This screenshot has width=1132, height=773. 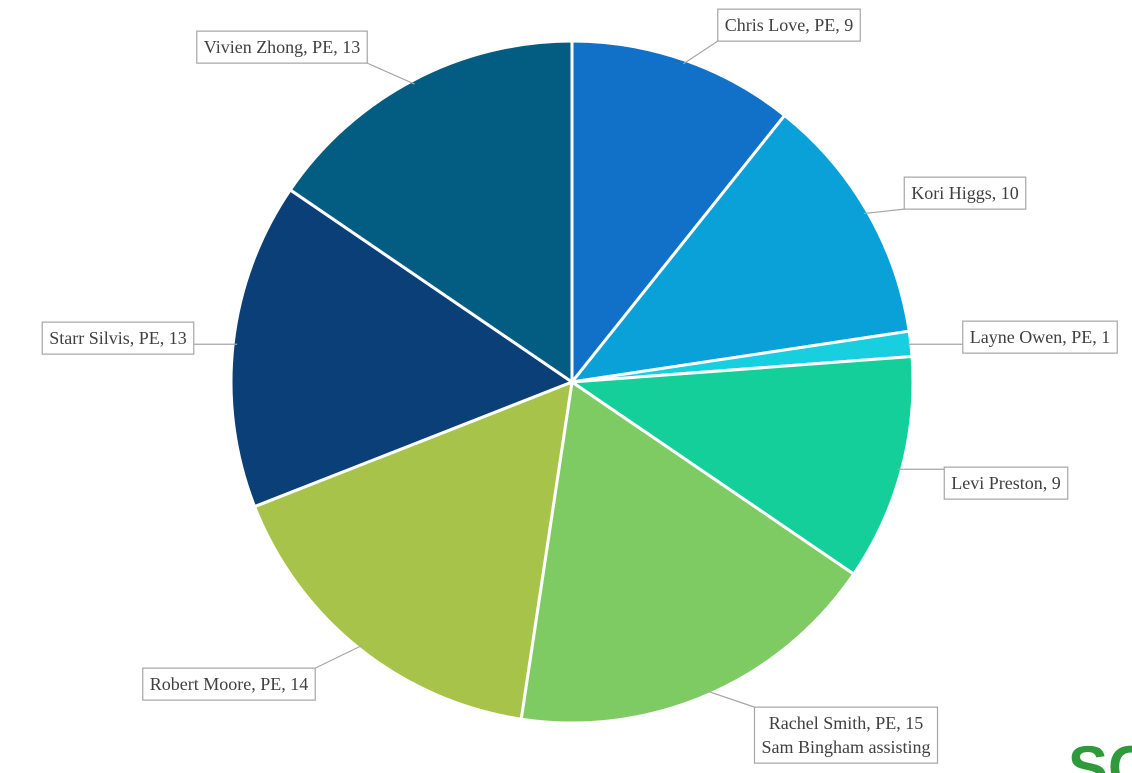 What do you see at coordinates (845, 747) in the screenshot?
I see `annotation: Sam Bingham assisting` at bounding box center [845, 747].